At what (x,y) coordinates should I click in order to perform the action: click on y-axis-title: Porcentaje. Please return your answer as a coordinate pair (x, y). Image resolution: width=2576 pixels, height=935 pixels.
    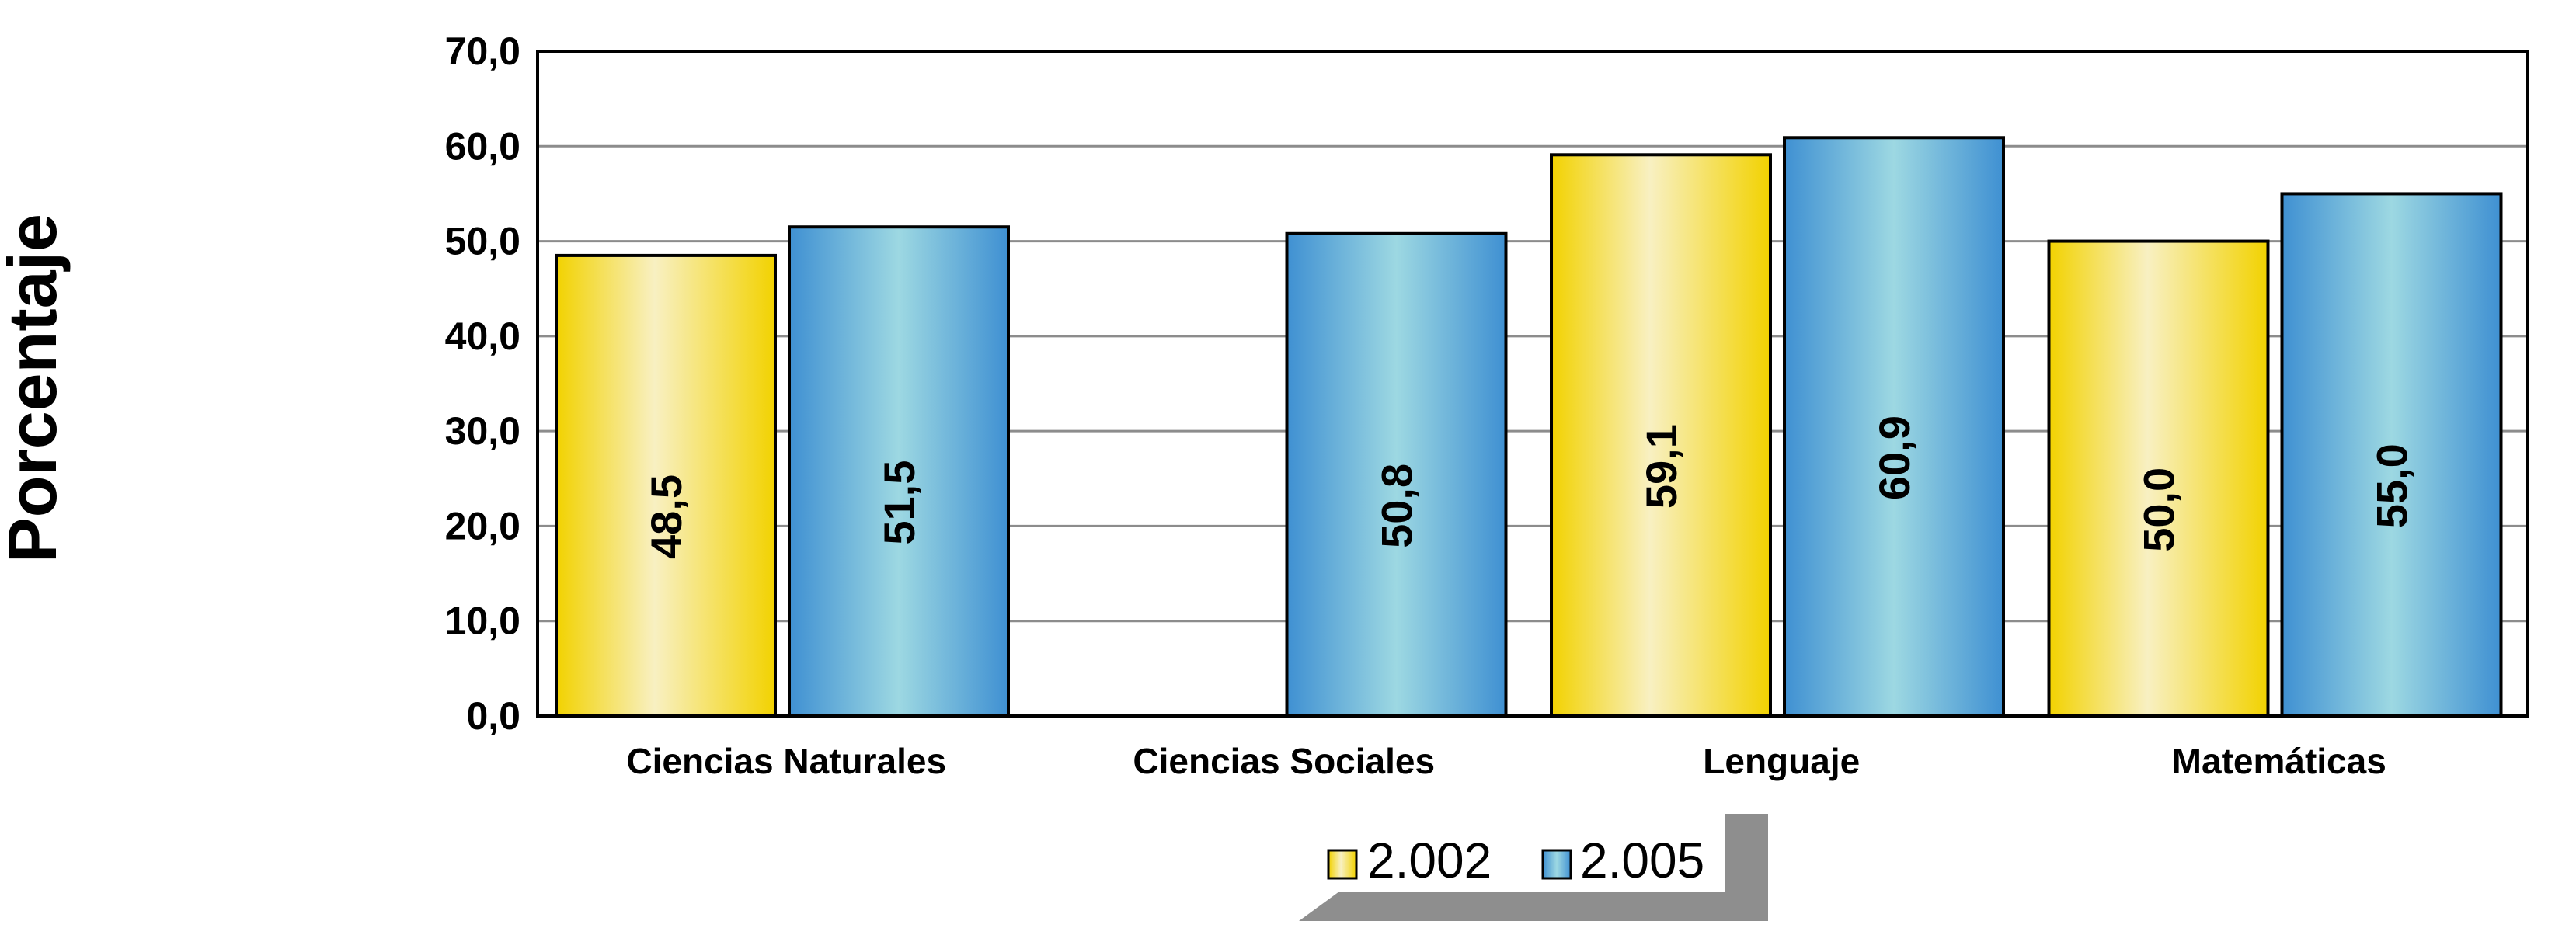
    Looking at the image, I should click on (35, 388).